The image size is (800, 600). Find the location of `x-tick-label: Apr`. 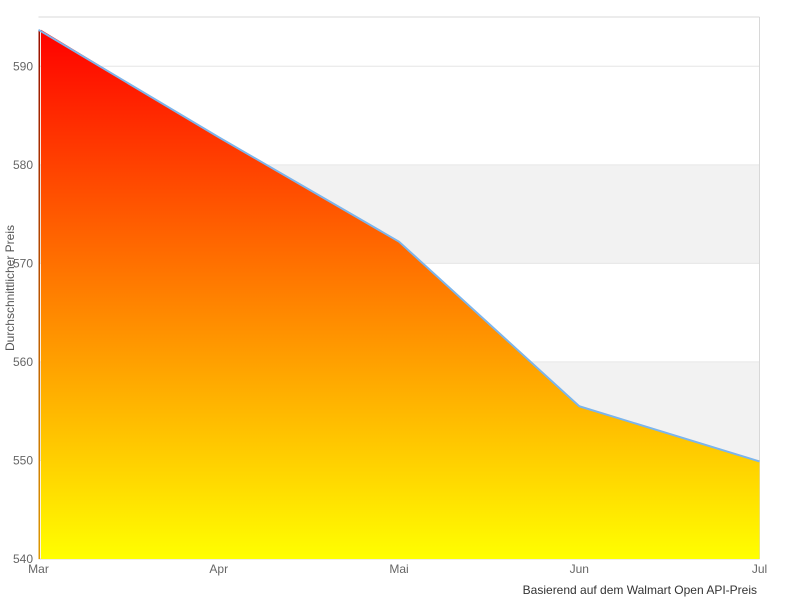

x-tick-label: Apr is located at coordinates (218, 569).